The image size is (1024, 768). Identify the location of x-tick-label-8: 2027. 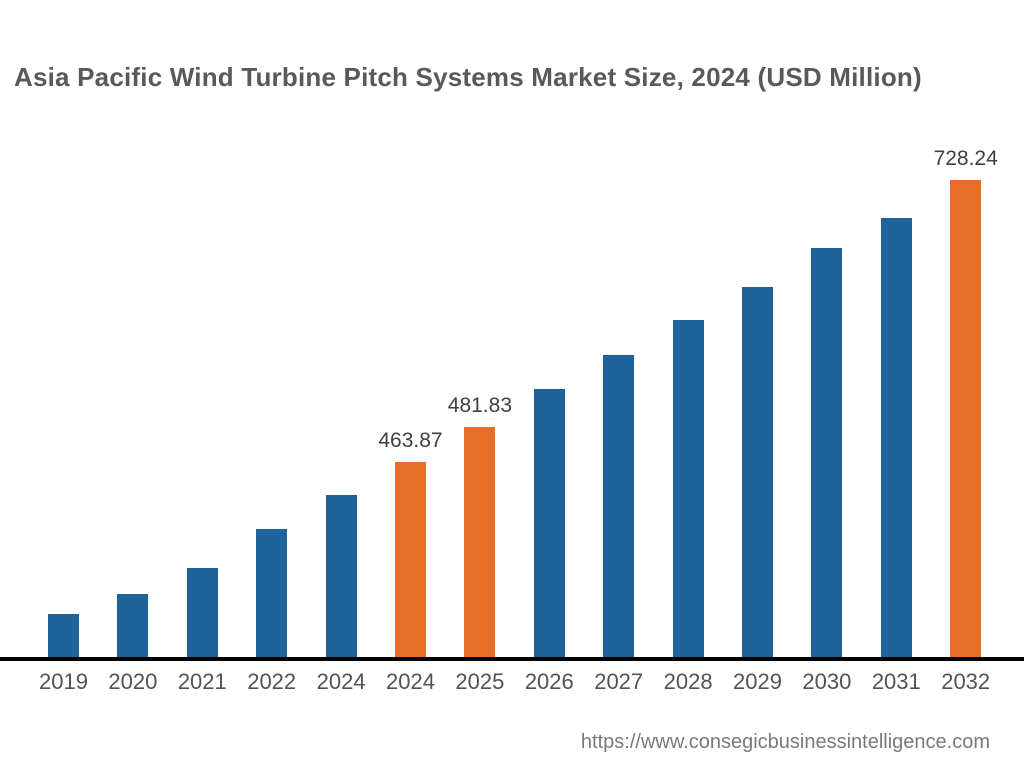
(619, 681).